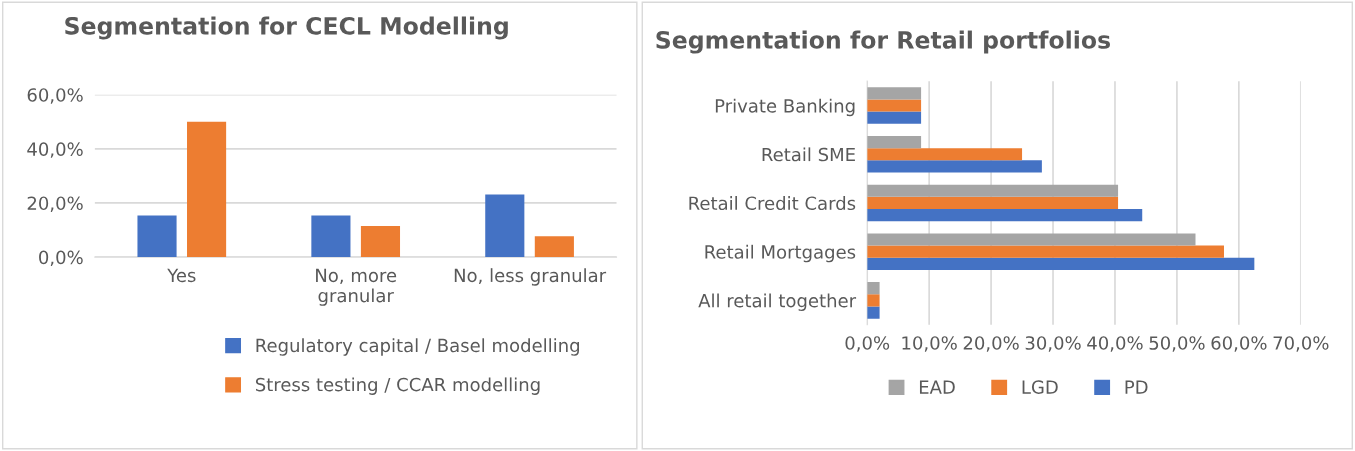 The image size is (1355, 451). I want to click on x-tick-label: 50,0%, so click(1177, 344).